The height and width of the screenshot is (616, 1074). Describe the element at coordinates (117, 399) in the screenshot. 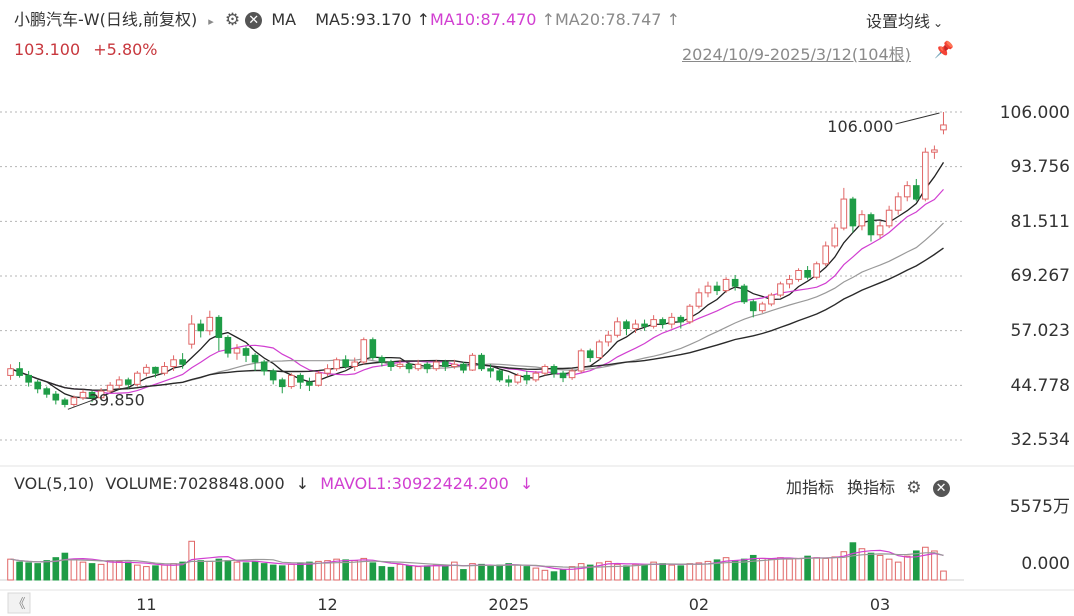

I see `low-label: 39.850` at that location.